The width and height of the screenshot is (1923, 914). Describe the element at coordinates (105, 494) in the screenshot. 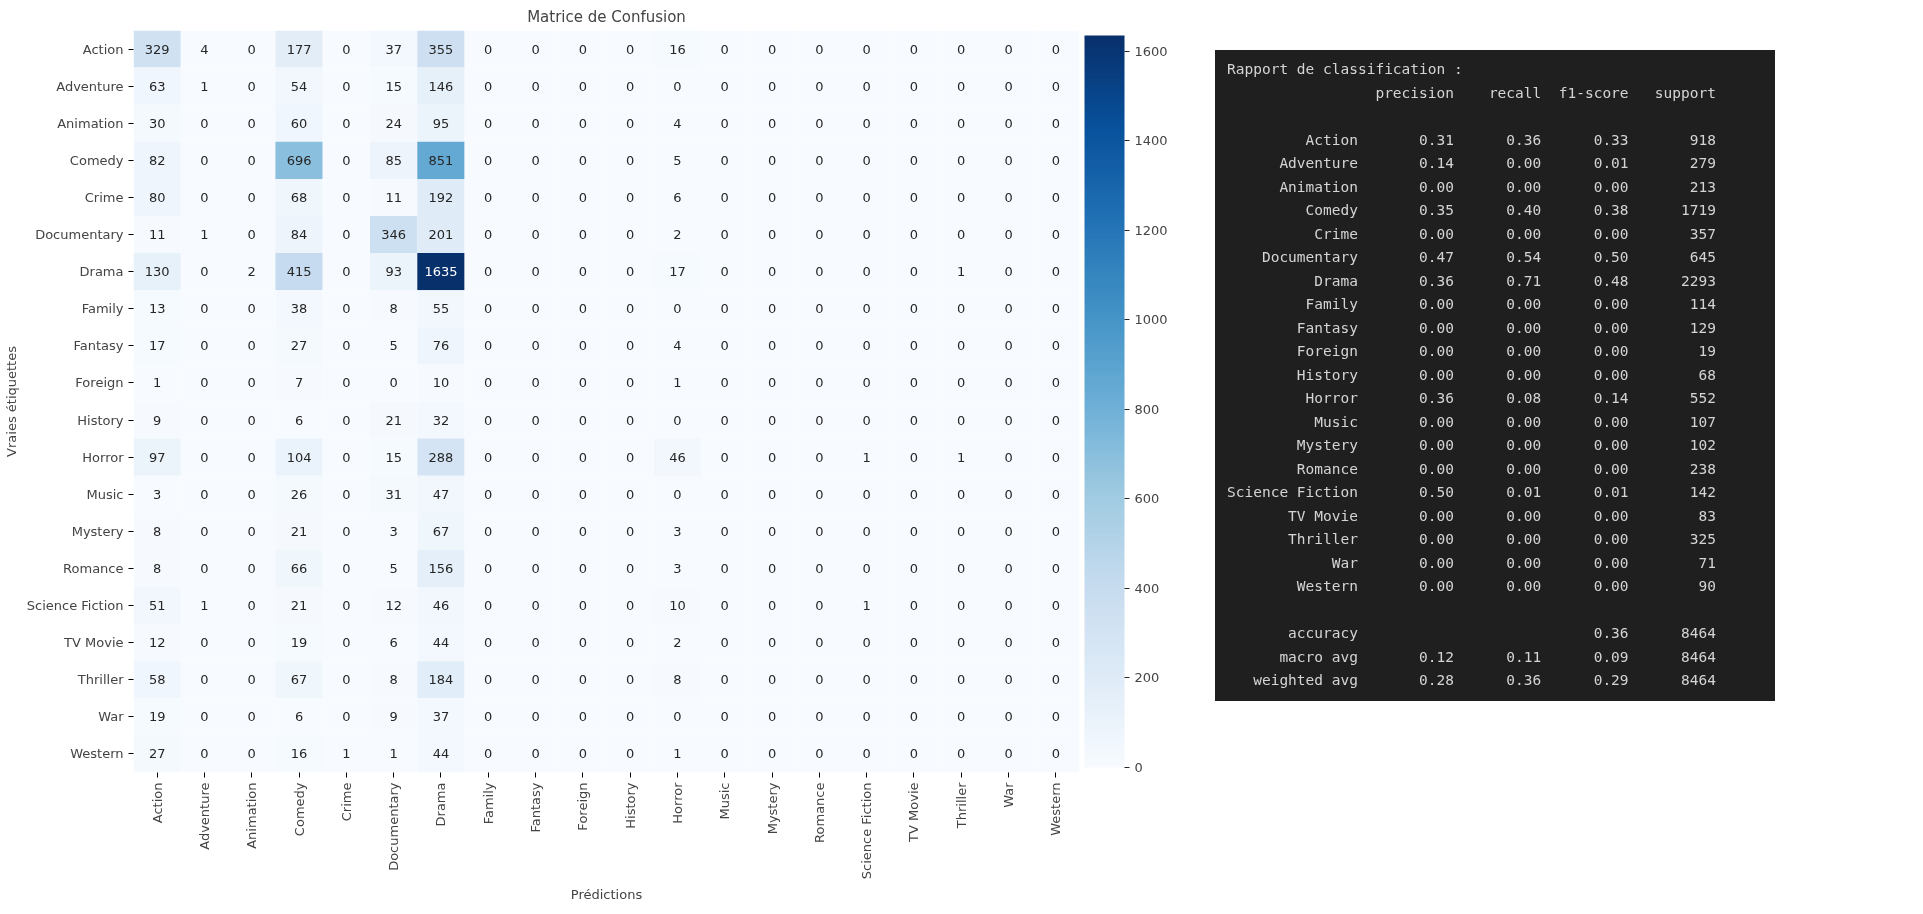

I see `y-tick-label: Music` at that location.